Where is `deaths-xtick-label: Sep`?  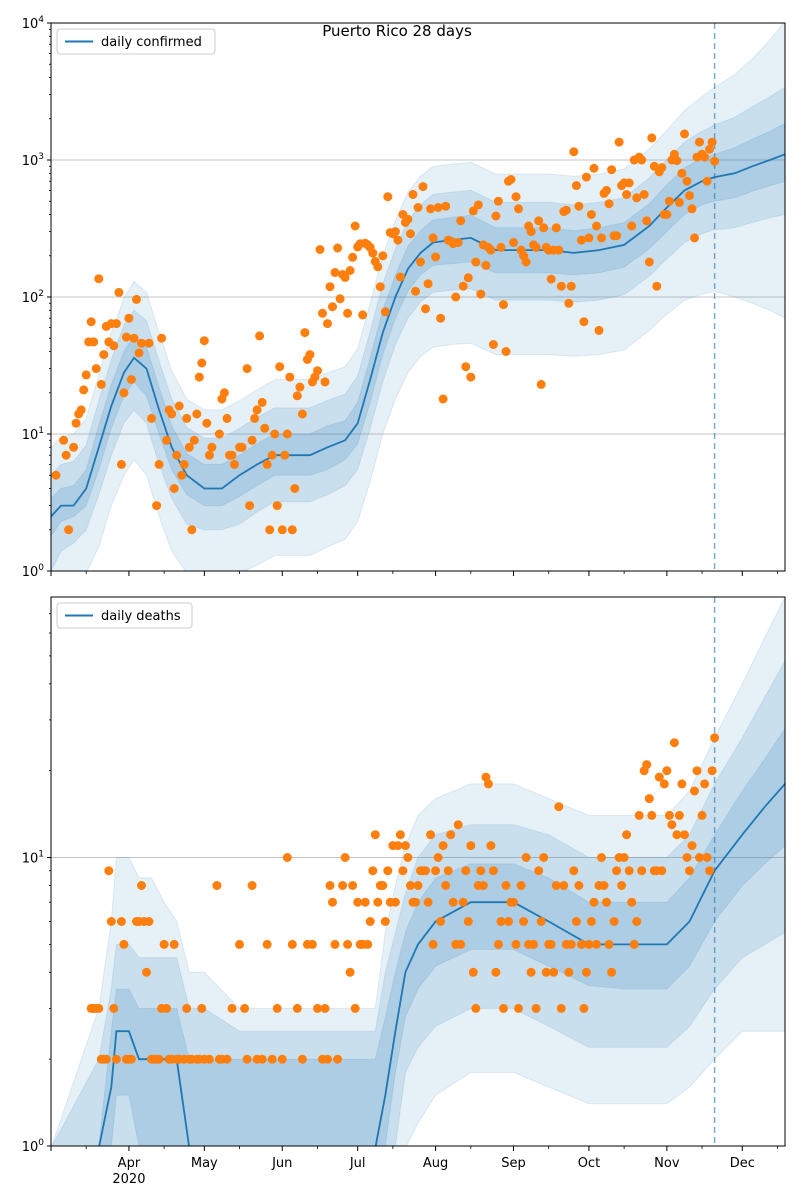
deaths-xtick-label: Sep is located at coordinates (513, 1163).